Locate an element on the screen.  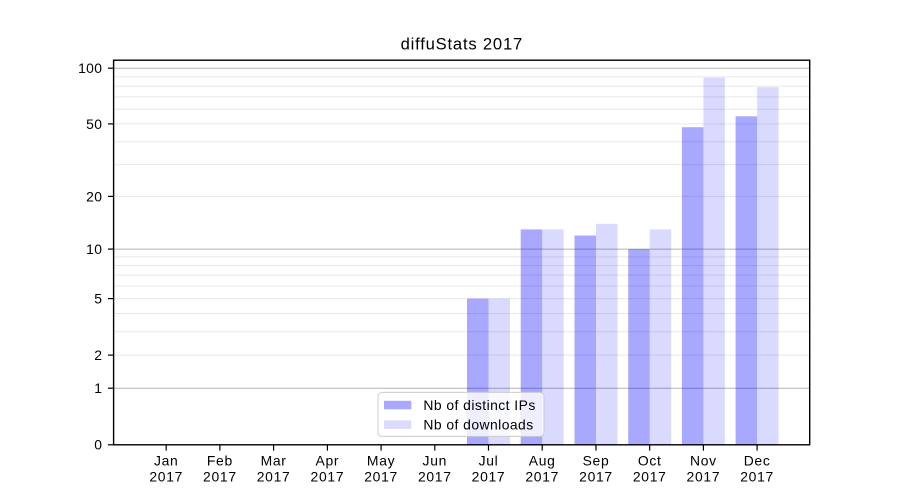
svg-text: Mar is located at coordinates (274, 461).